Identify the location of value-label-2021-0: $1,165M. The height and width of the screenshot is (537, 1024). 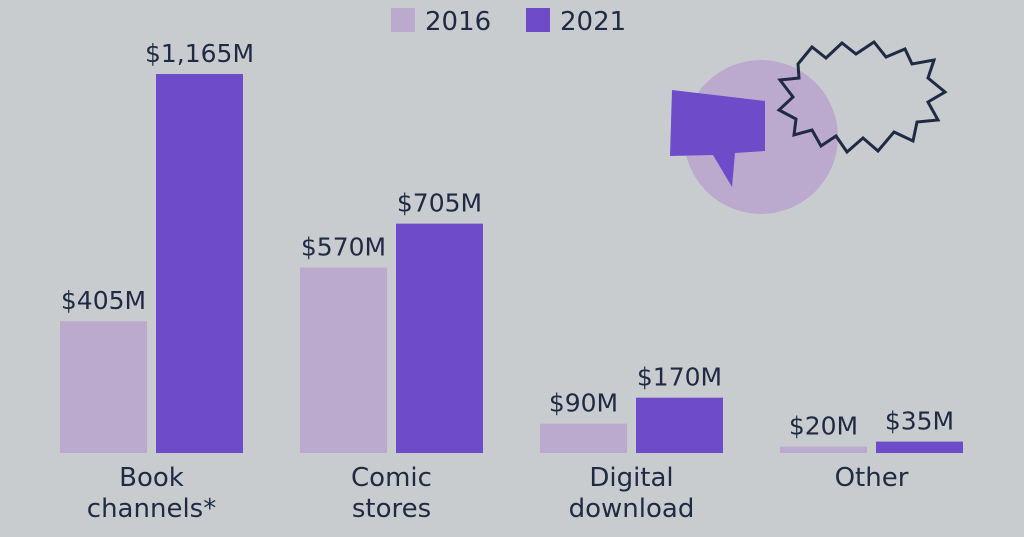
(199, 53).